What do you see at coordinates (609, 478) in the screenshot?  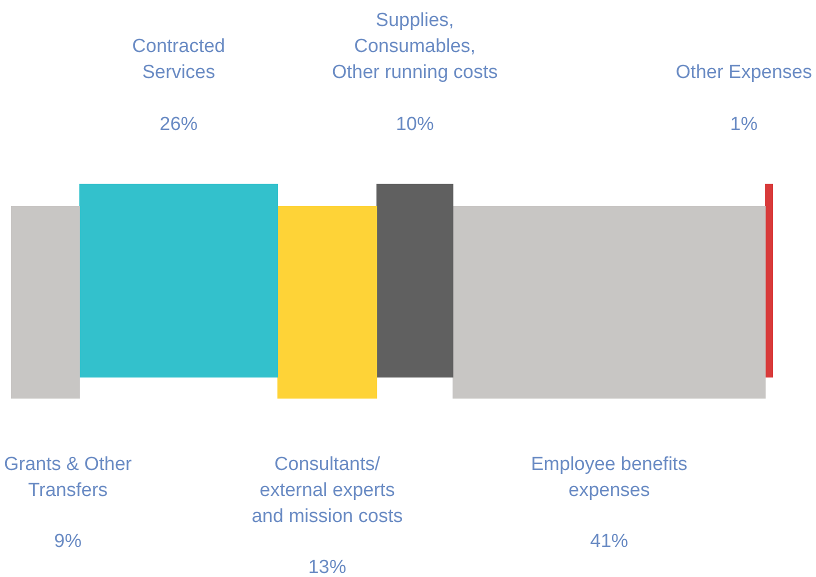 I see `category-label: Employee benefits expenses` at bounding box center [609, 478].